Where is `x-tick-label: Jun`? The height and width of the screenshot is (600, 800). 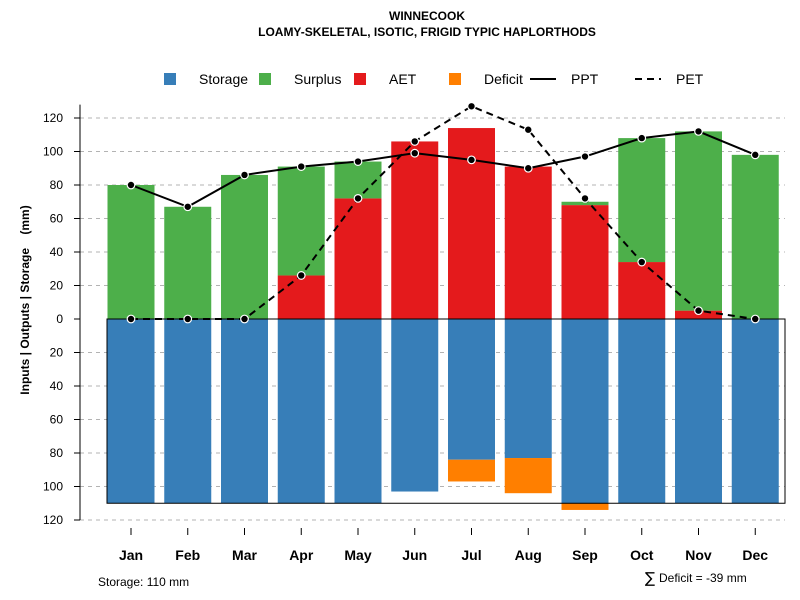
x-tick-label: Jun is located at coordinates (414, 555).